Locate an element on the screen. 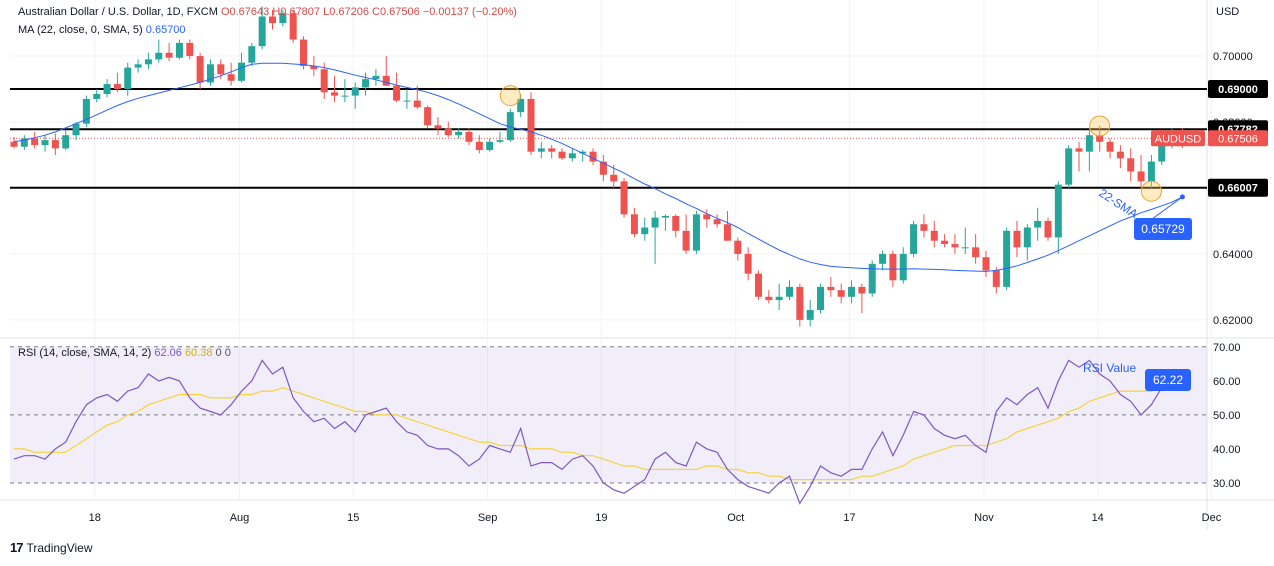  time-tick-label: Oct is located at coordinates (735, 518).